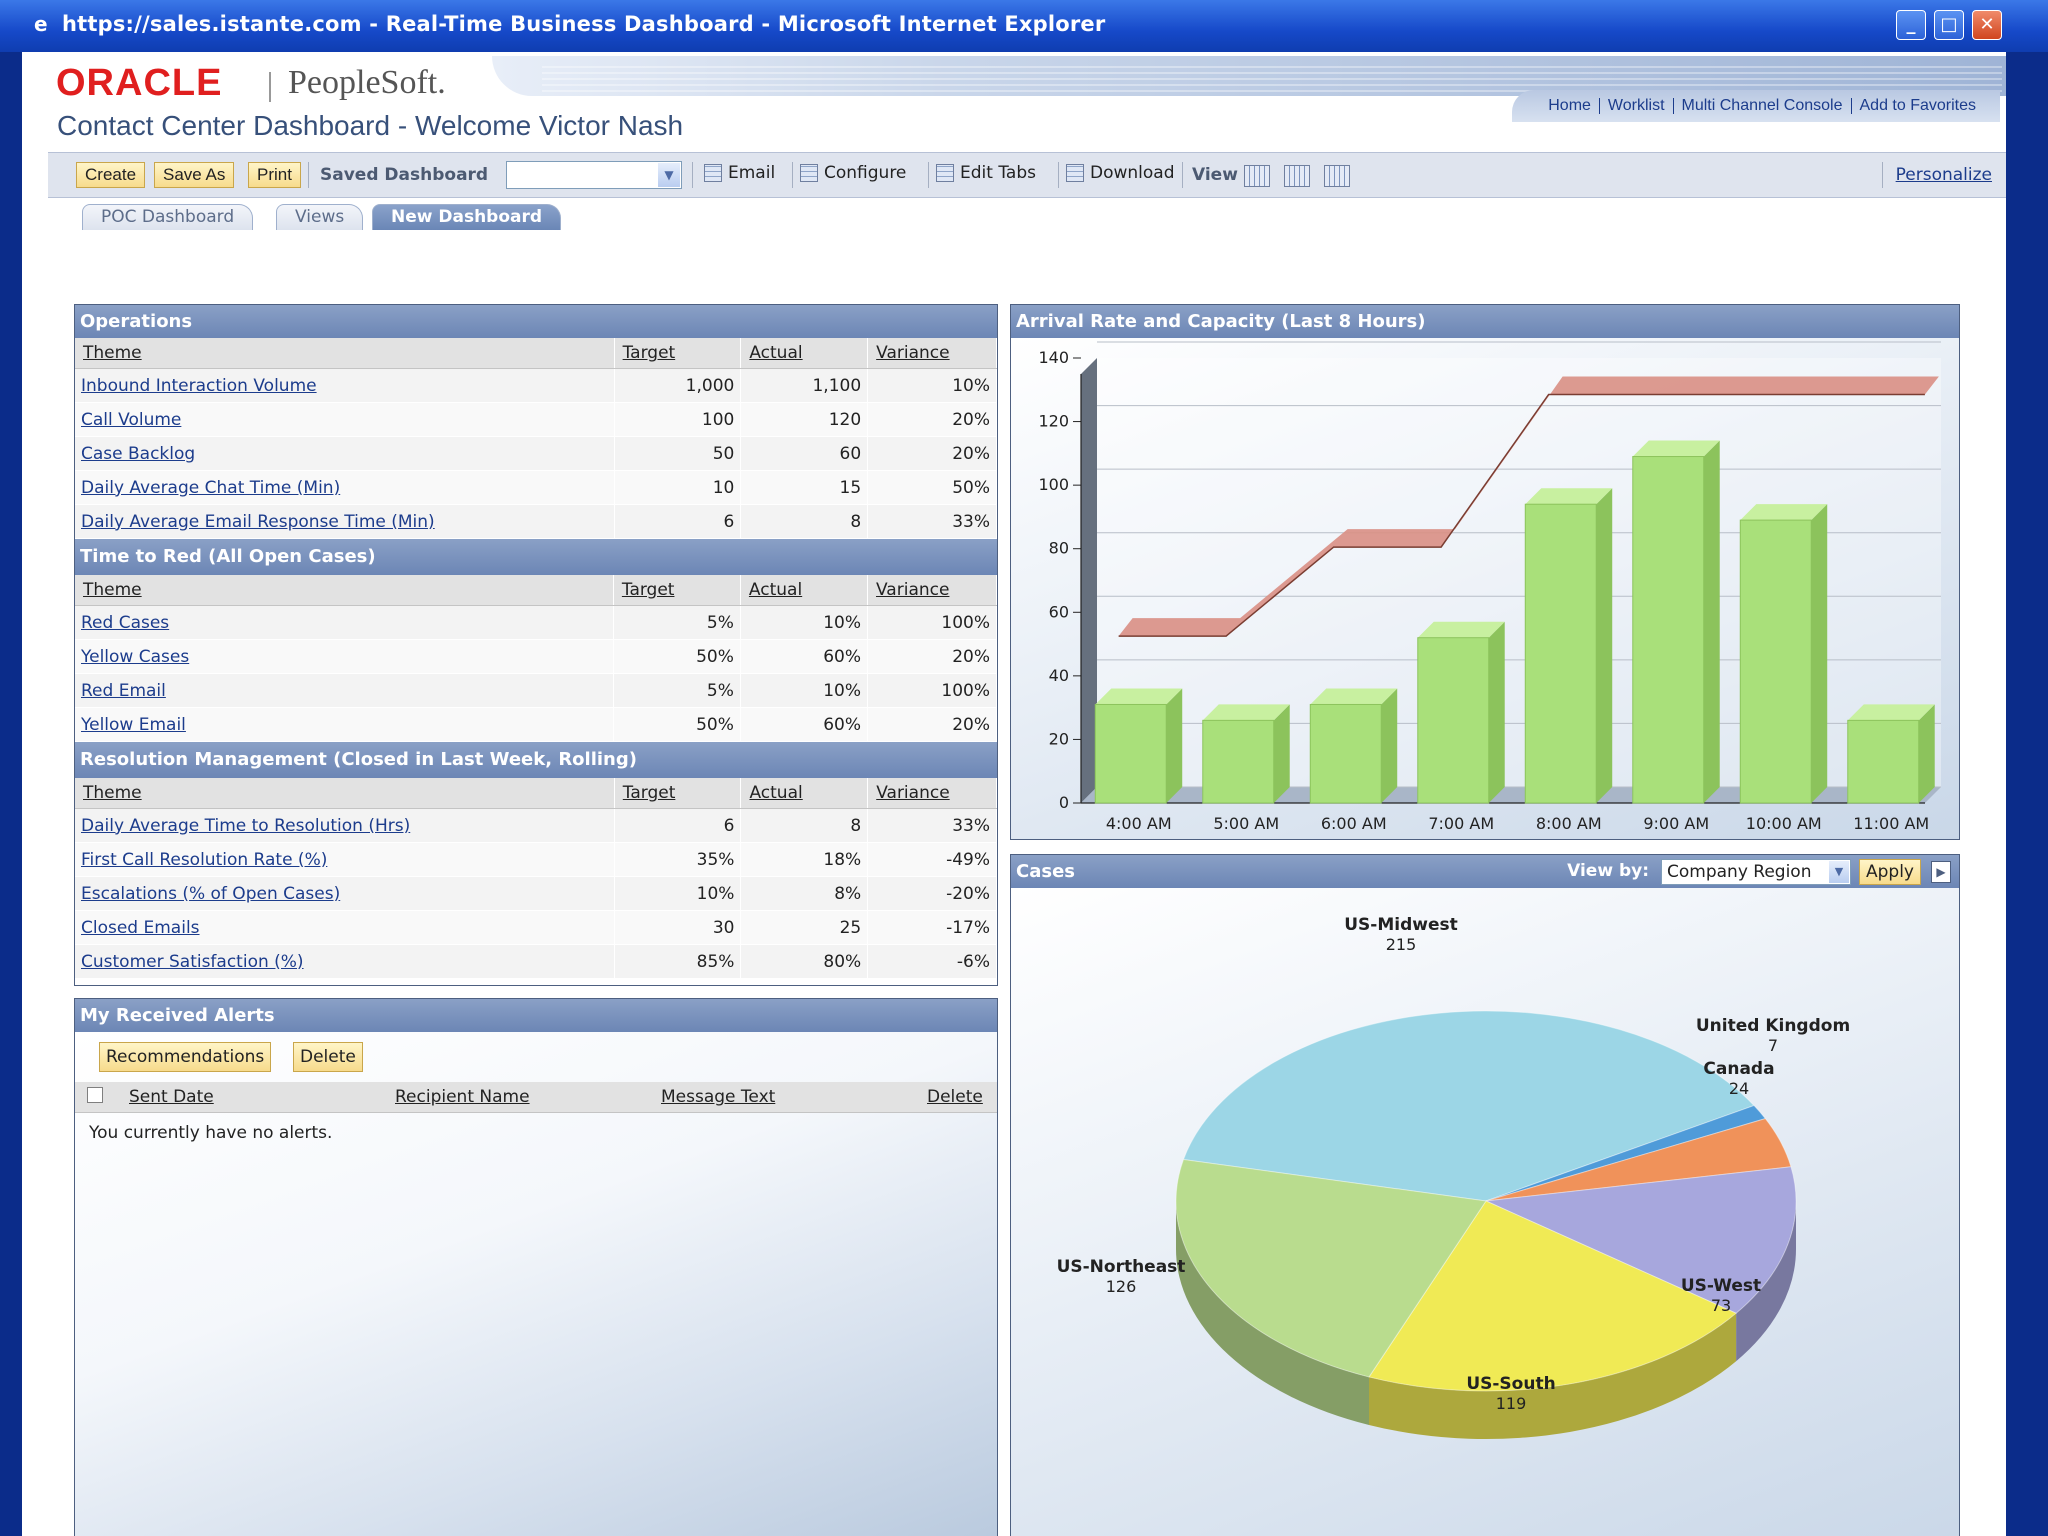 The image size is (2048, 1536). Describe the element at coordinates (246, 825) in the screenshot. I see `theme-link: Daily Average Time to Resolution (Hrs)` at that location.